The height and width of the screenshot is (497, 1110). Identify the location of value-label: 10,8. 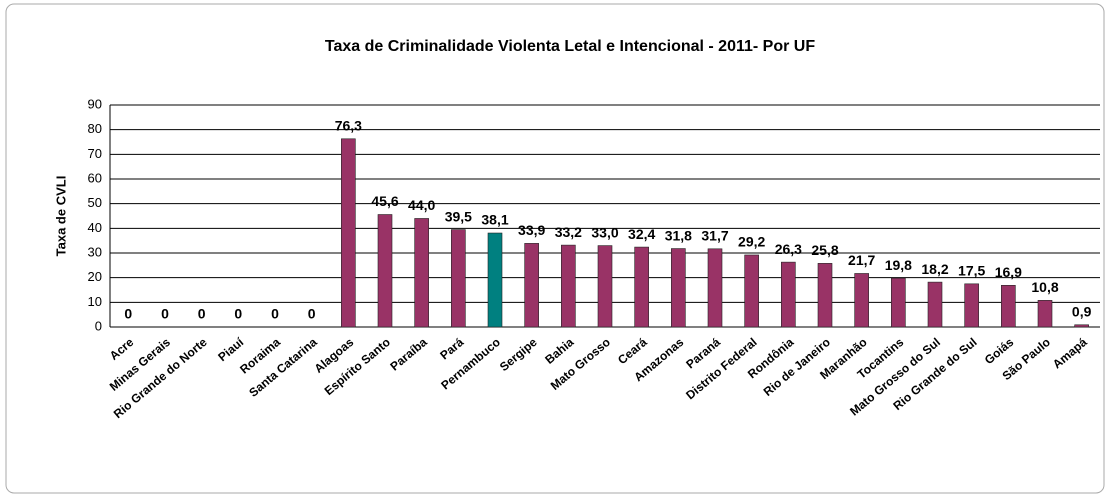
(1044, 287).